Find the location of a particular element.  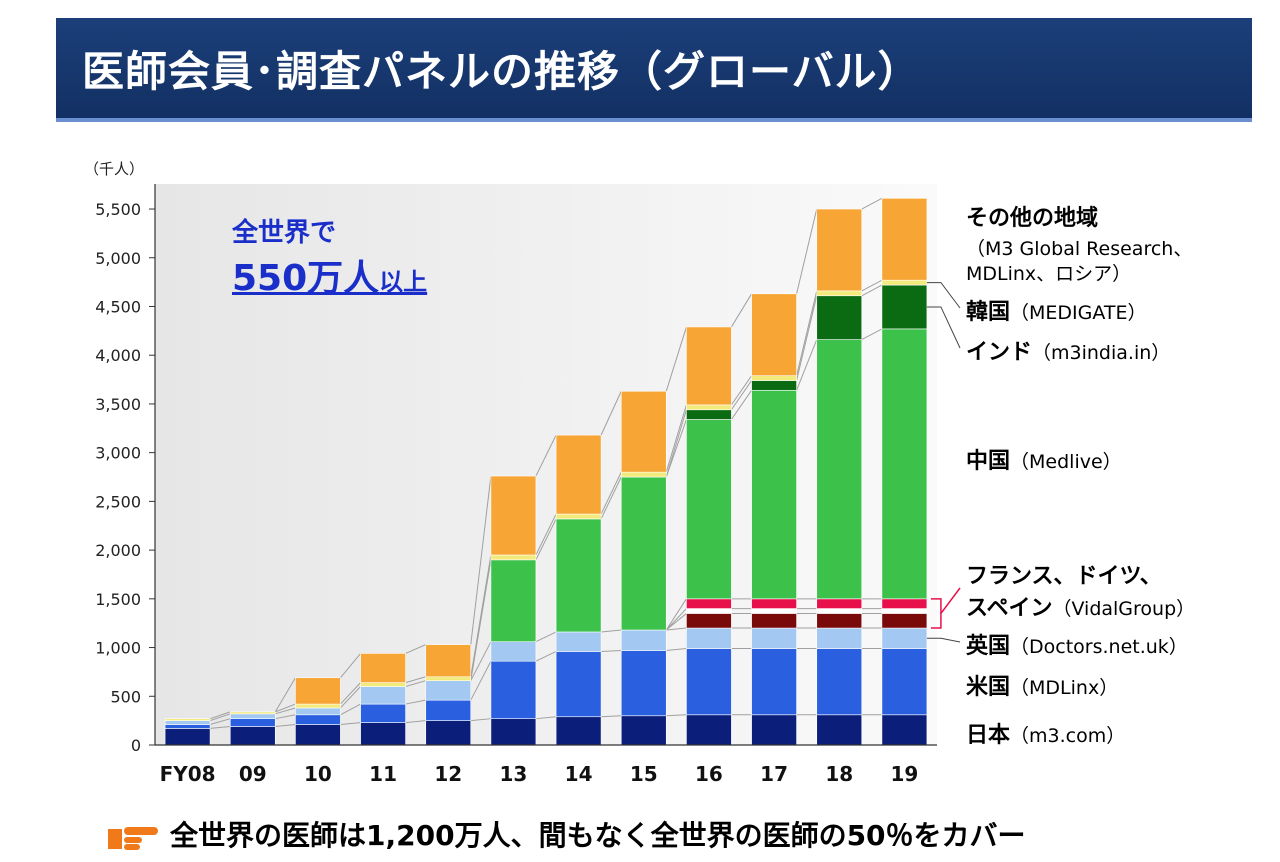

y-tick-label: 5,000 is located at coordinates (118, 258).